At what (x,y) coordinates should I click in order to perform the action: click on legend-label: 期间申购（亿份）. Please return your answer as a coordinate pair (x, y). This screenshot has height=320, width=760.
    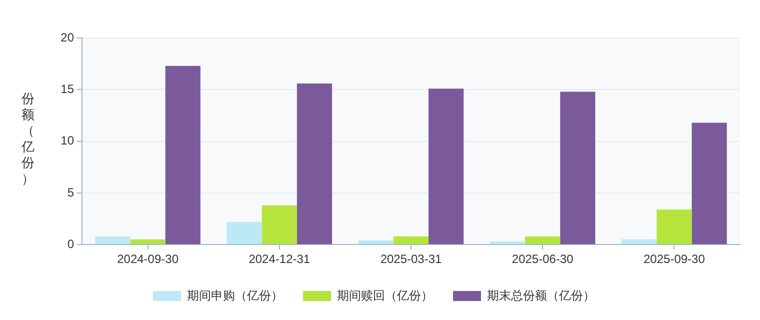
    Looking at the image, I should click on (235, 295).